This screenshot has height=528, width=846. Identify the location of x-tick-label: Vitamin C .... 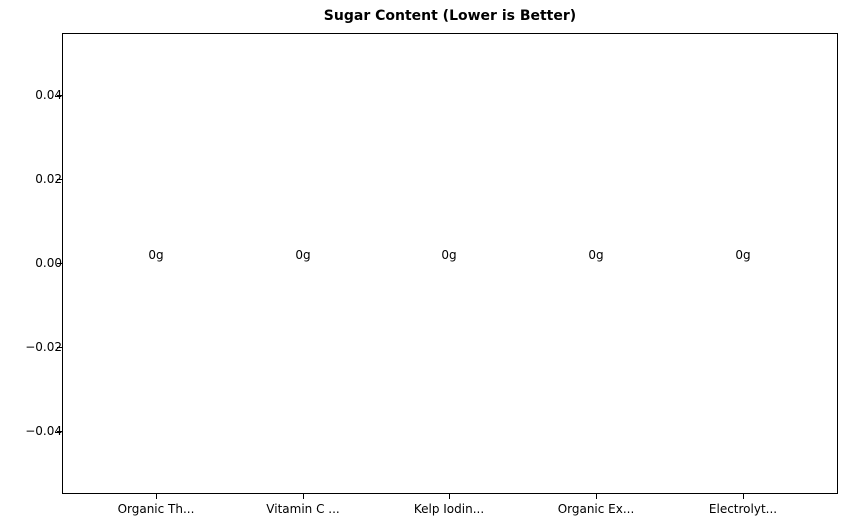
(303, 509).